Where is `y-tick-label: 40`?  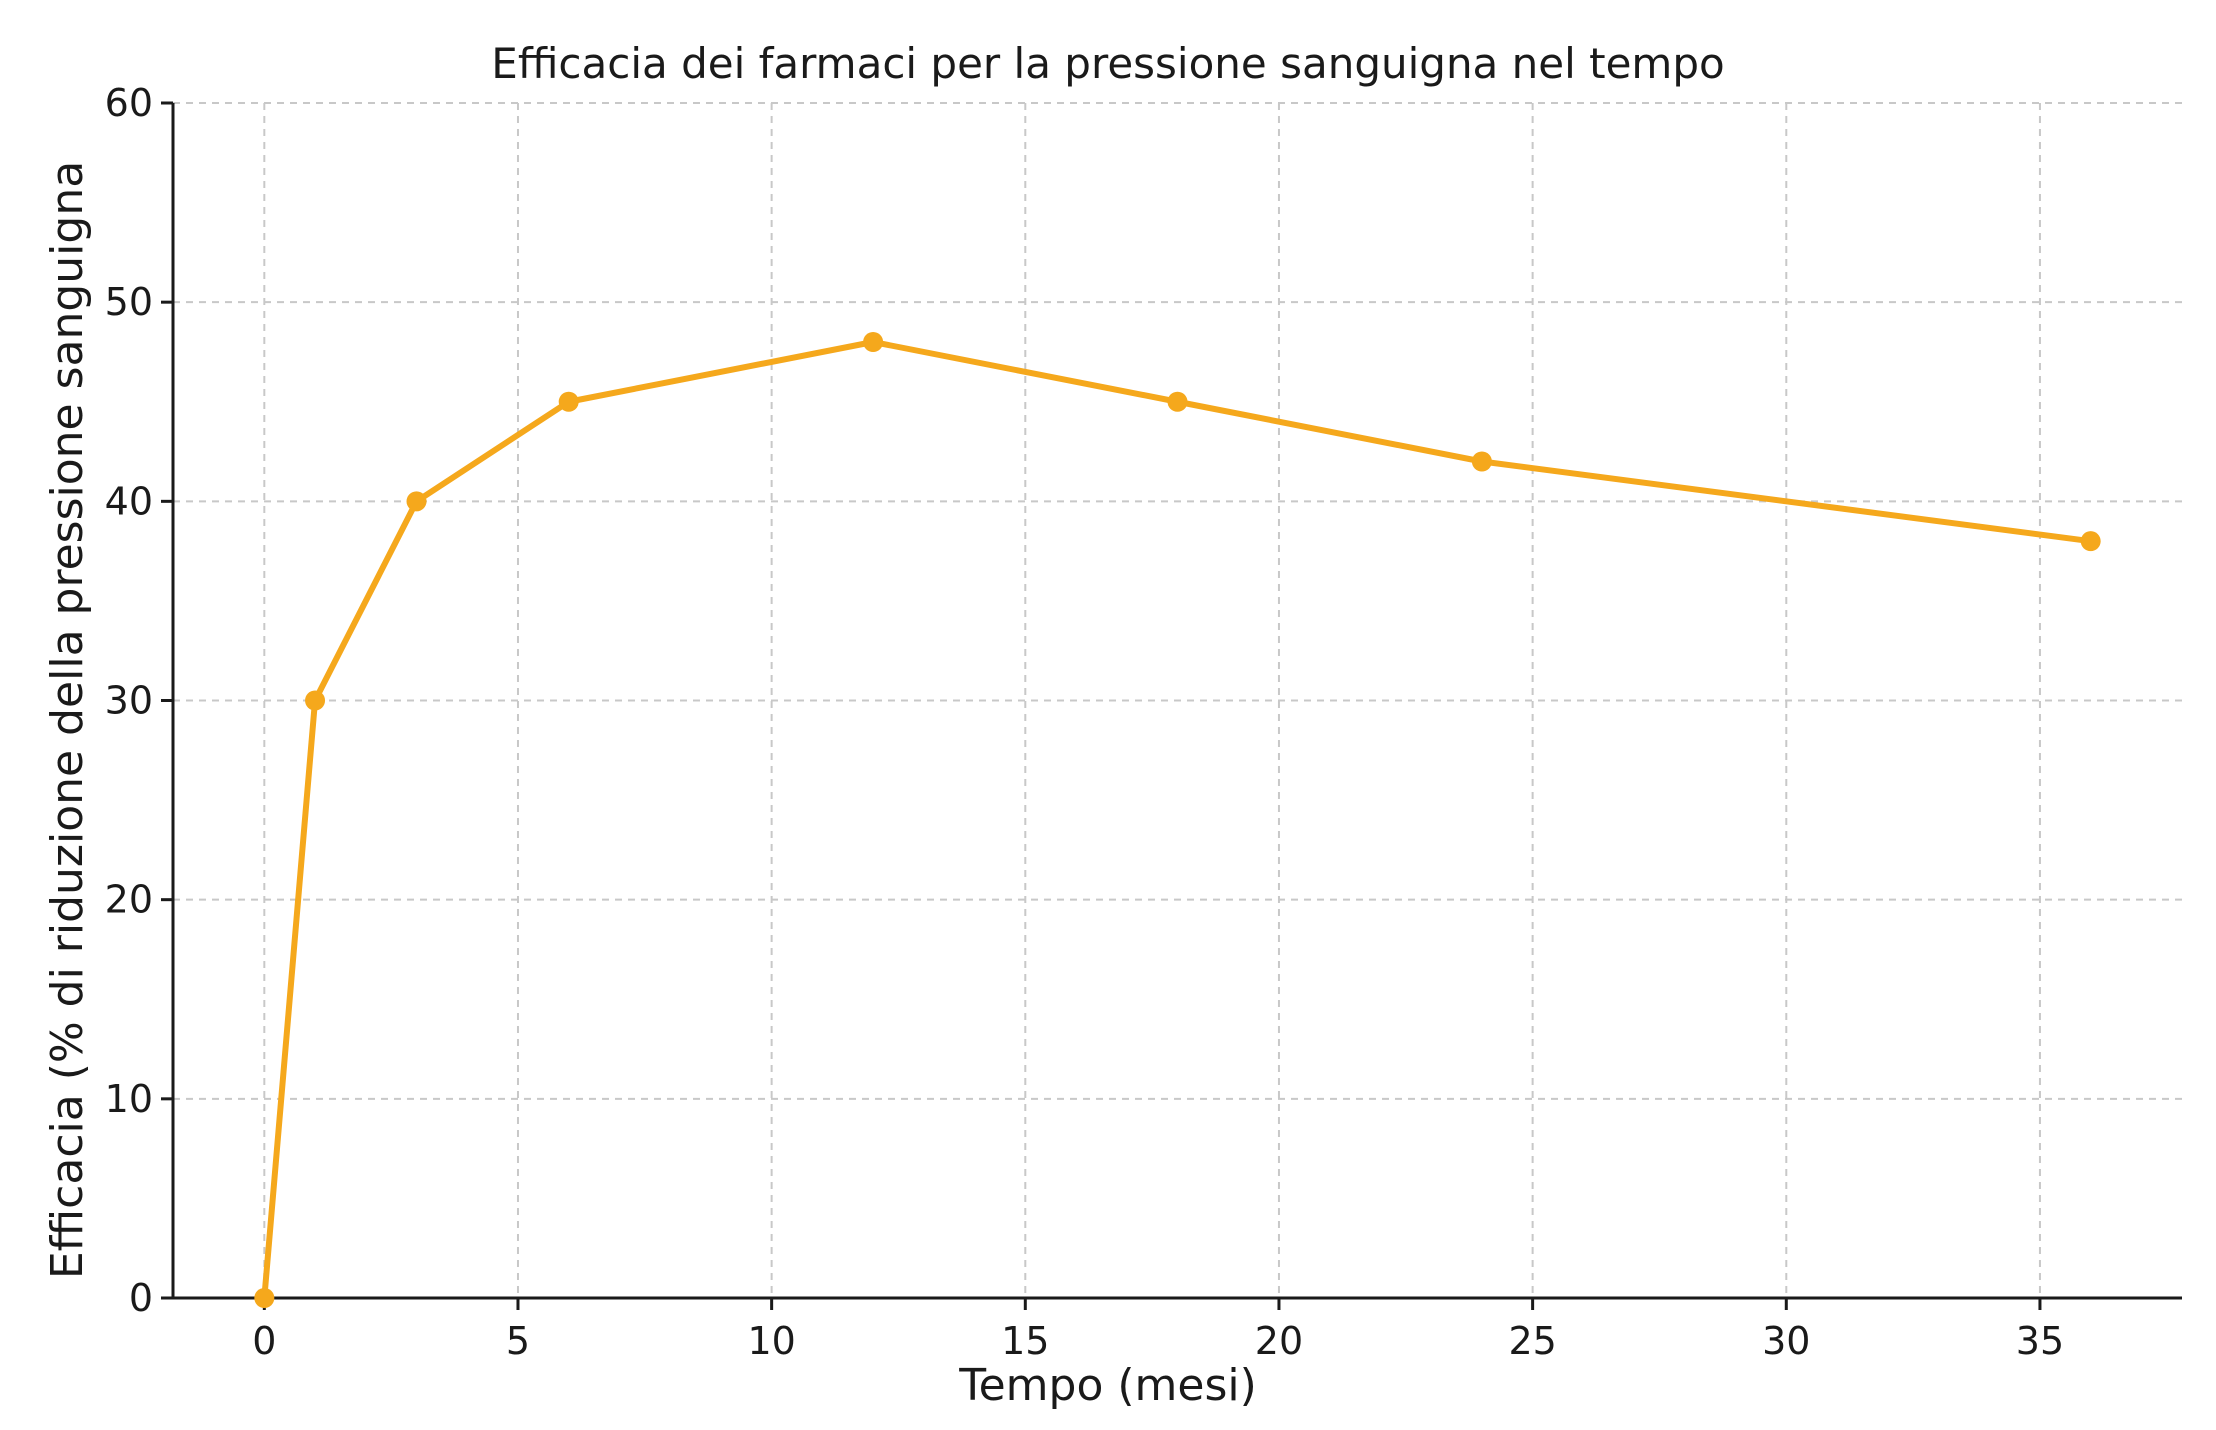
y-tick-label: 40 is located at coordinates (129, 501).